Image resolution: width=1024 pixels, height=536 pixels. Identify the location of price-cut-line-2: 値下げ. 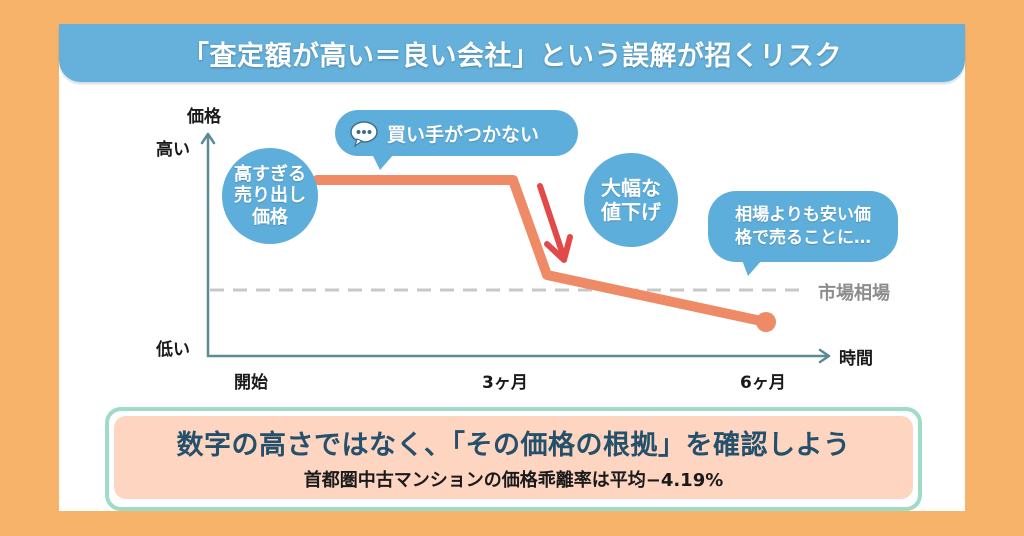
(631, 212).